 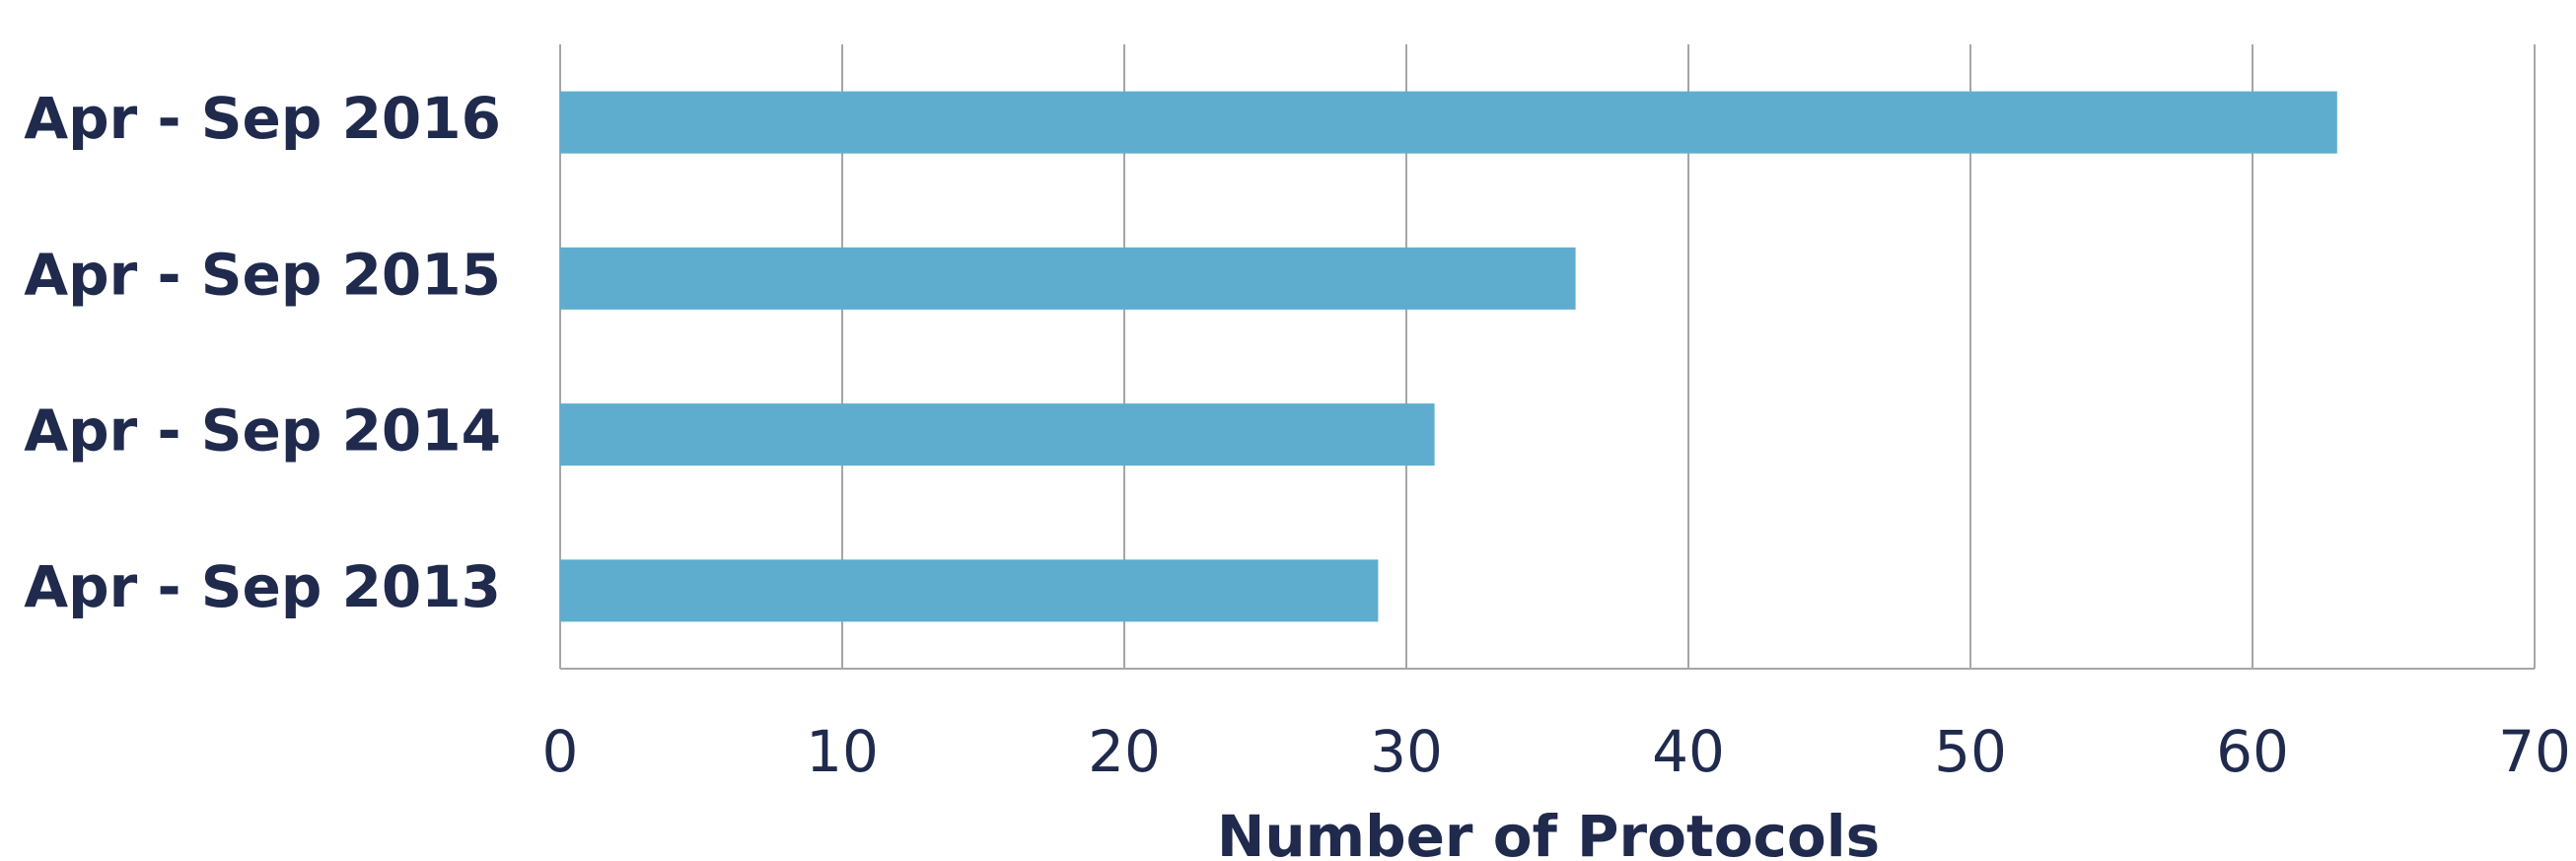 I want to click on x-tick-label: 20, so click(x=1124, y=752).